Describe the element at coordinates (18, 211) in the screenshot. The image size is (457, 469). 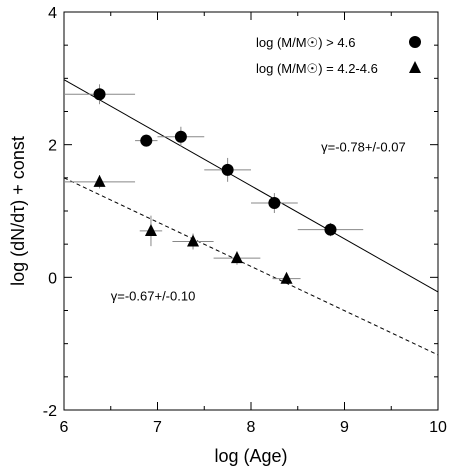
I see `y-axis-label: log (dN/dτ) + const` at that location.